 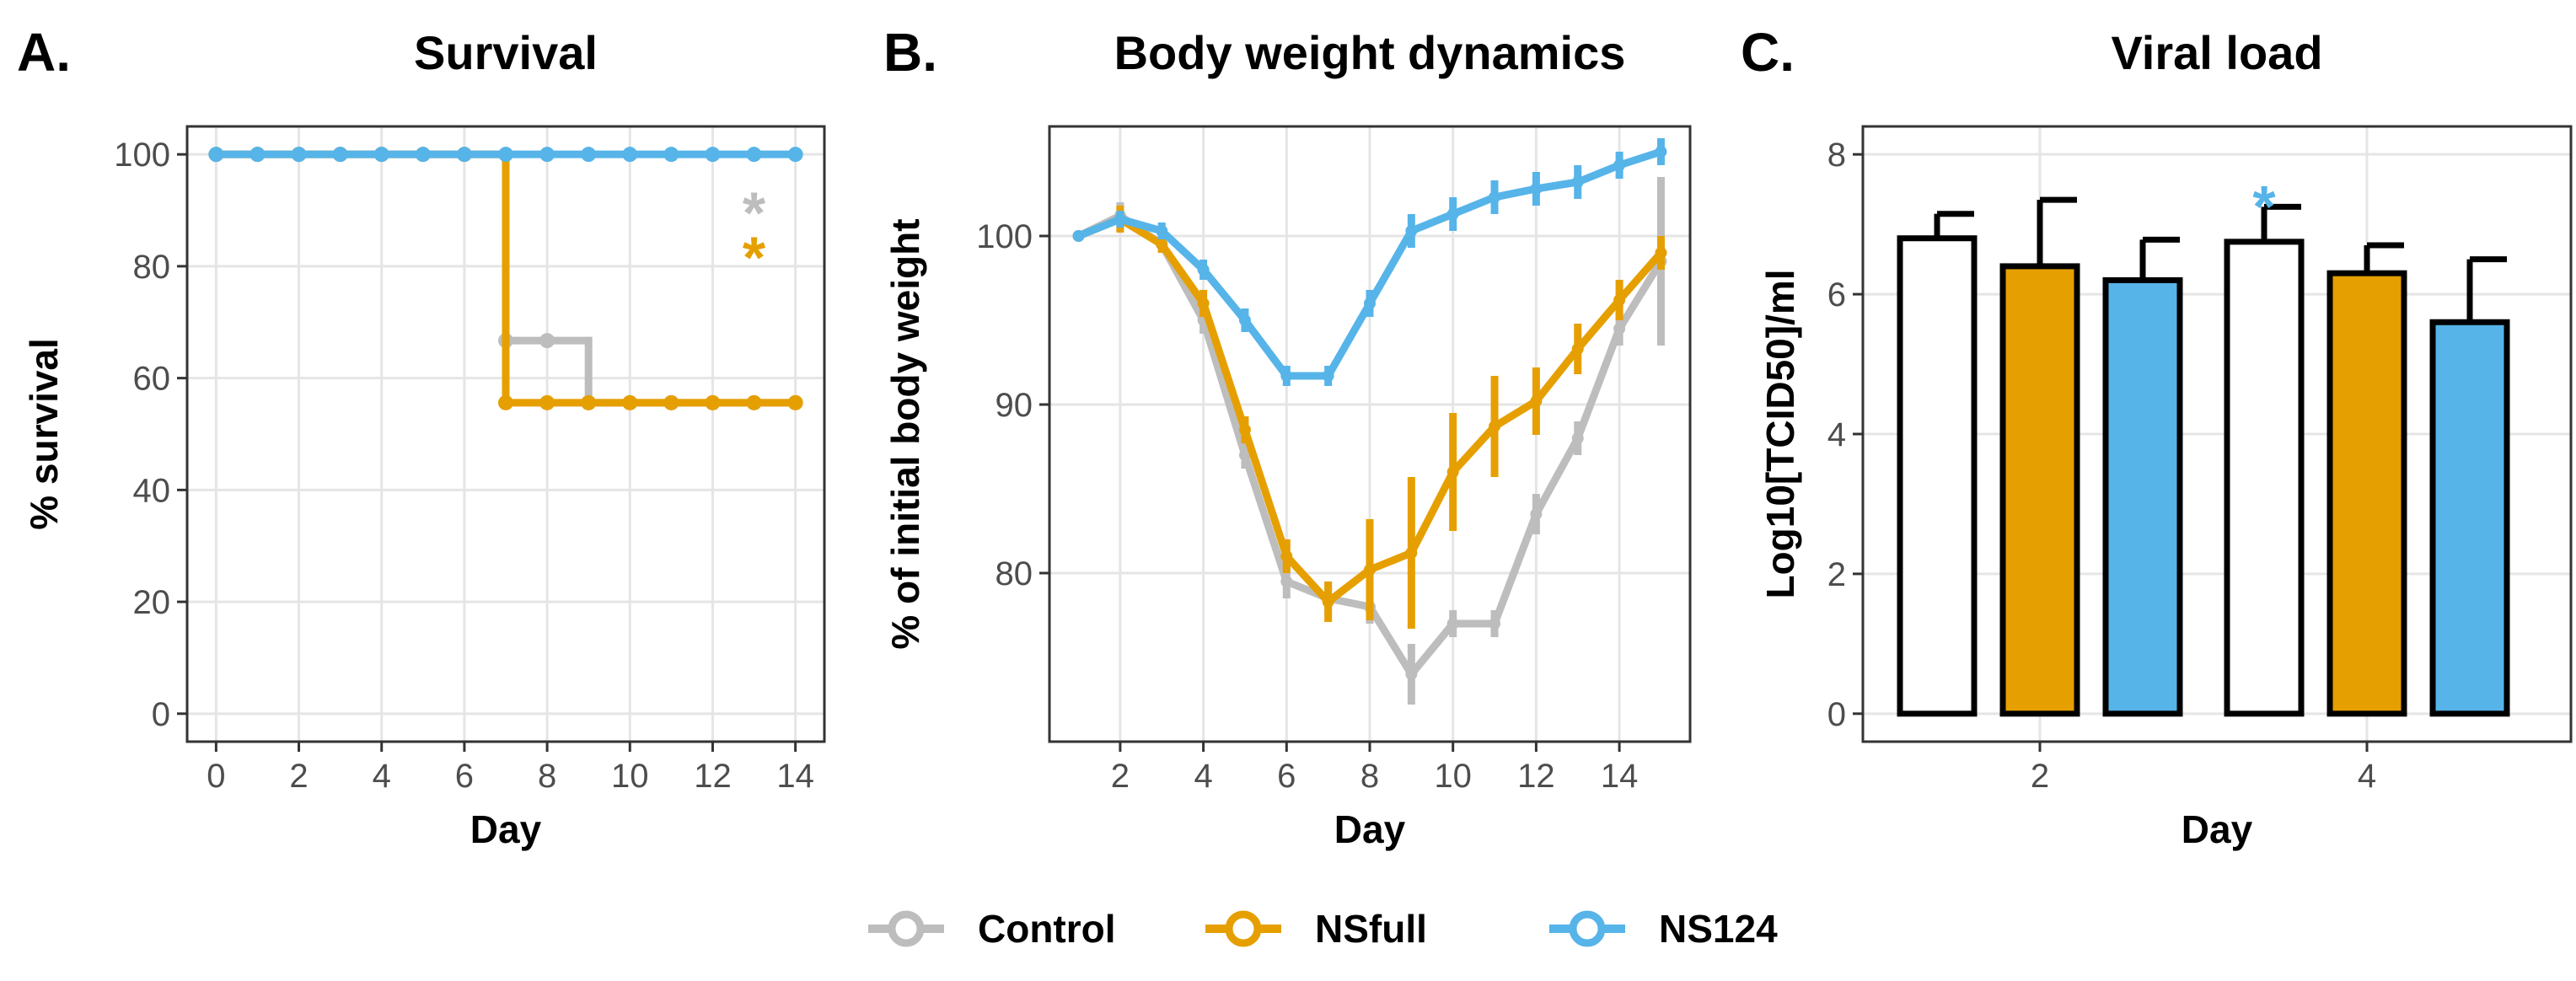 What do you see at coordinates (1370, 52) in the screenshot?
I see `panel-title: Body weight dynamics` at bounding box center [1370, 52].